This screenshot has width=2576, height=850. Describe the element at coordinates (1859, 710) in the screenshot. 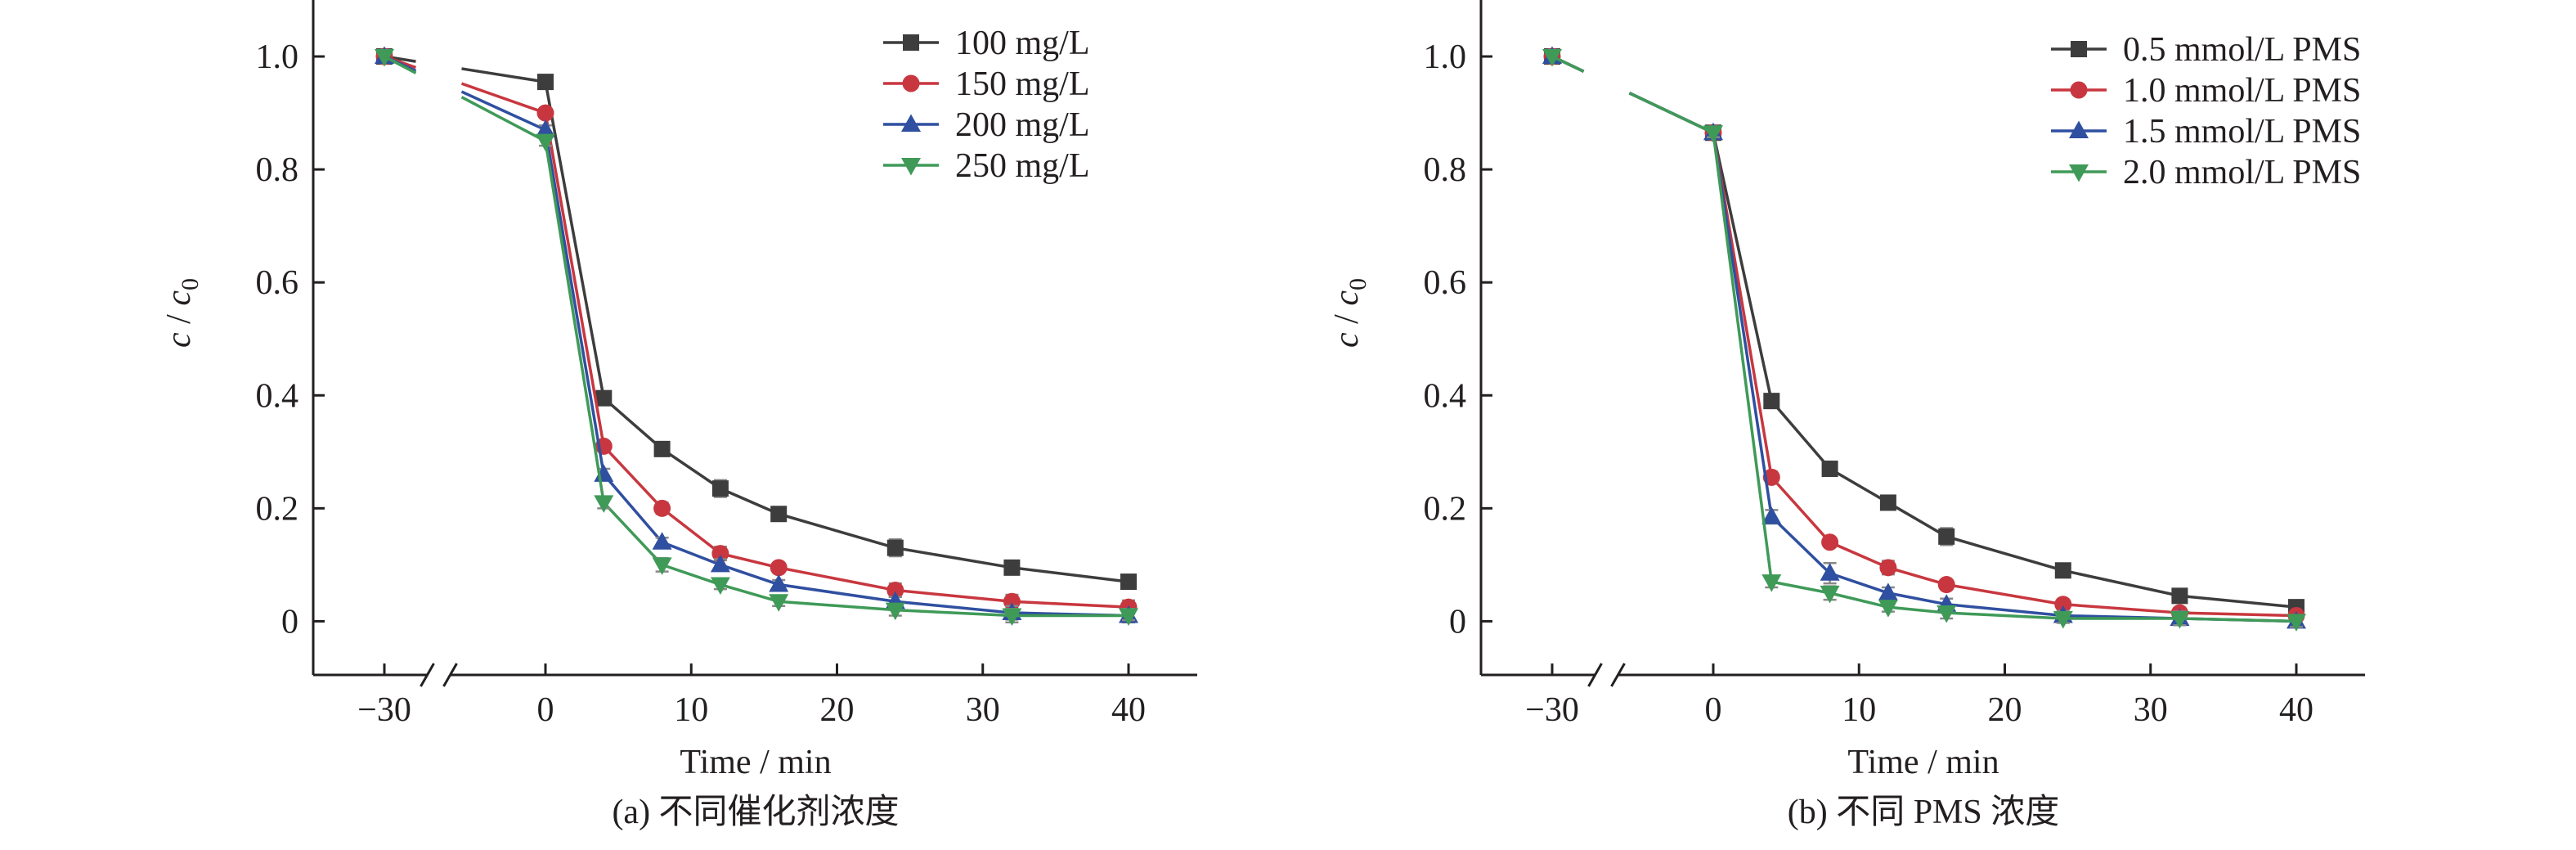

I see `x-tick-label: 10` at that location.